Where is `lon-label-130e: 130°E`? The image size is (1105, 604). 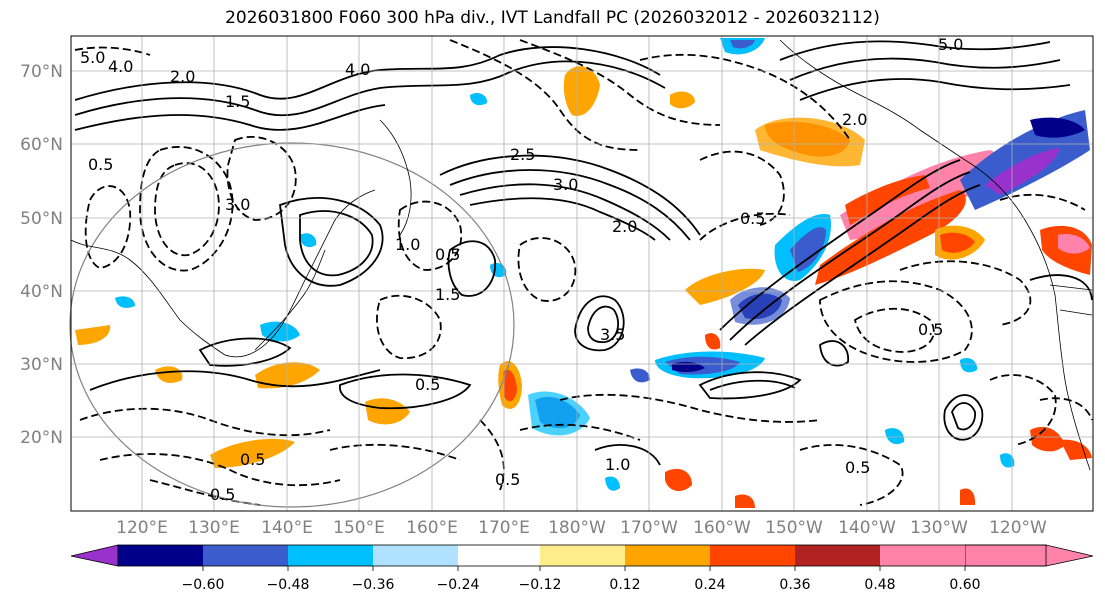 lon-label-130e: 130°E is located at coordinates (214, 528).